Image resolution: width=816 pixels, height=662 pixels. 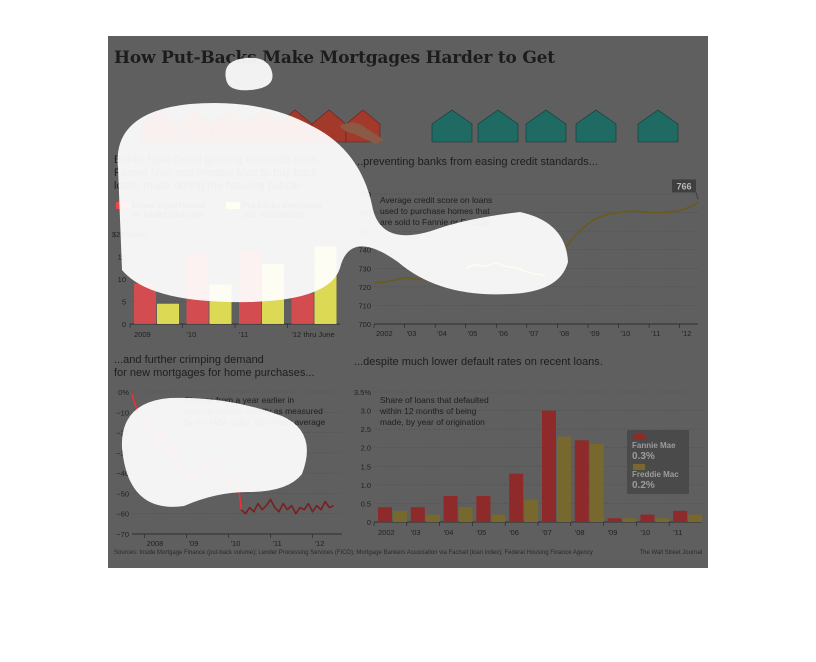 I want to click on p2-series-line, so click(x=536, y=242).